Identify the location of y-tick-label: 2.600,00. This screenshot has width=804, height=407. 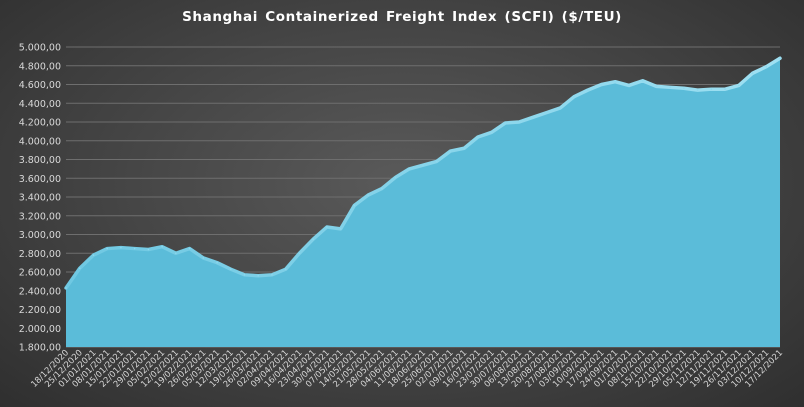
(40, 273).